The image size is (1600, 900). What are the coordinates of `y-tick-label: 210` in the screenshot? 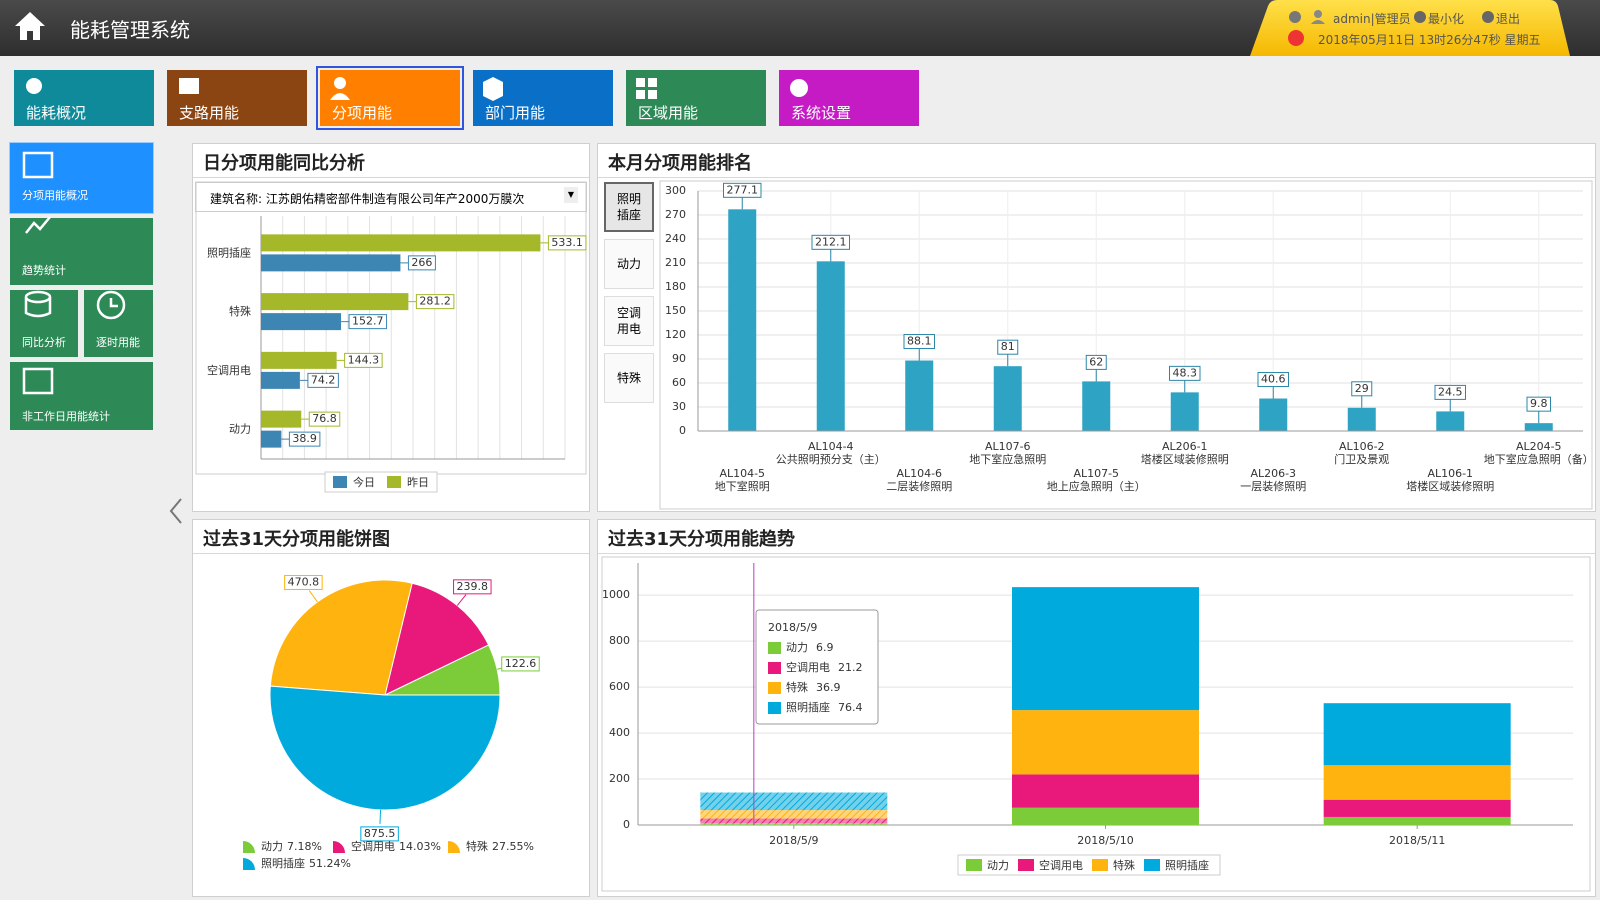 It's located at (675, 262).